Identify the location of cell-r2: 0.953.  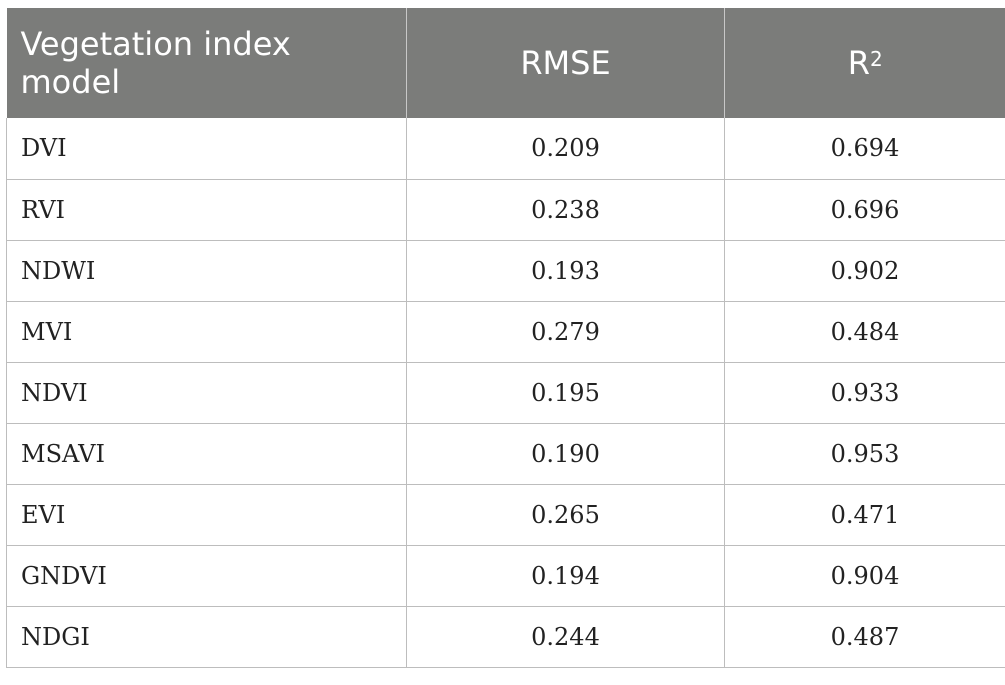
(864, 454).